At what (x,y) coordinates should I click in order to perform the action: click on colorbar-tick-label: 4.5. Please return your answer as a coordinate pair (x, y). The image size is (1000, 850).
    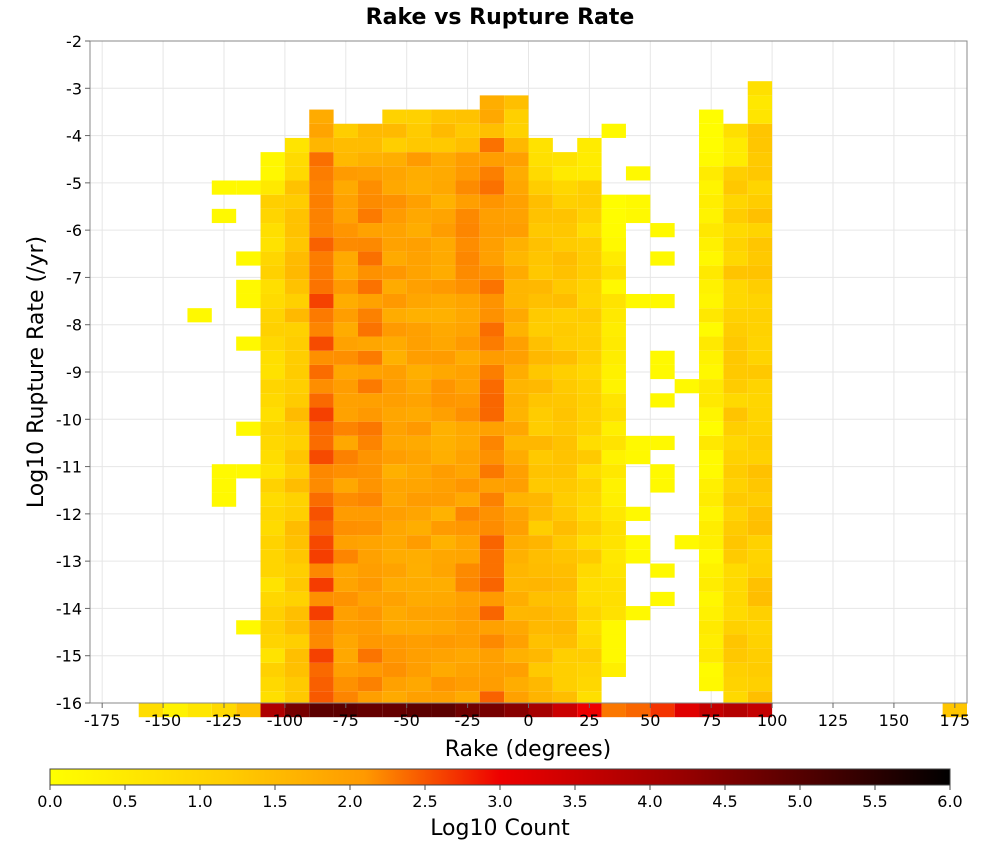
    Looking at the image, I should click on (724, 801).